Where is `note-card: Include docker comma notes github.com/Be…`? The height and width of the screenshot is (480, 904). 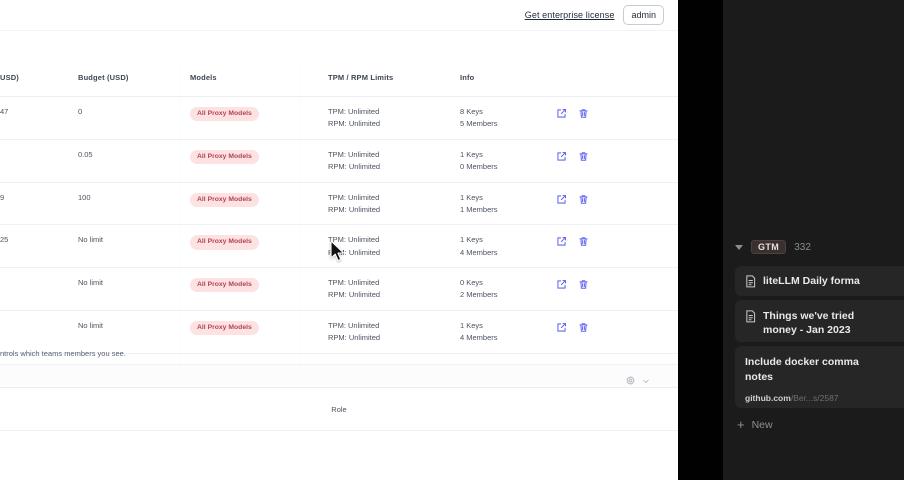 note-card: Include docker comma notes github.com/Be… is located at coordinates (819, 377).